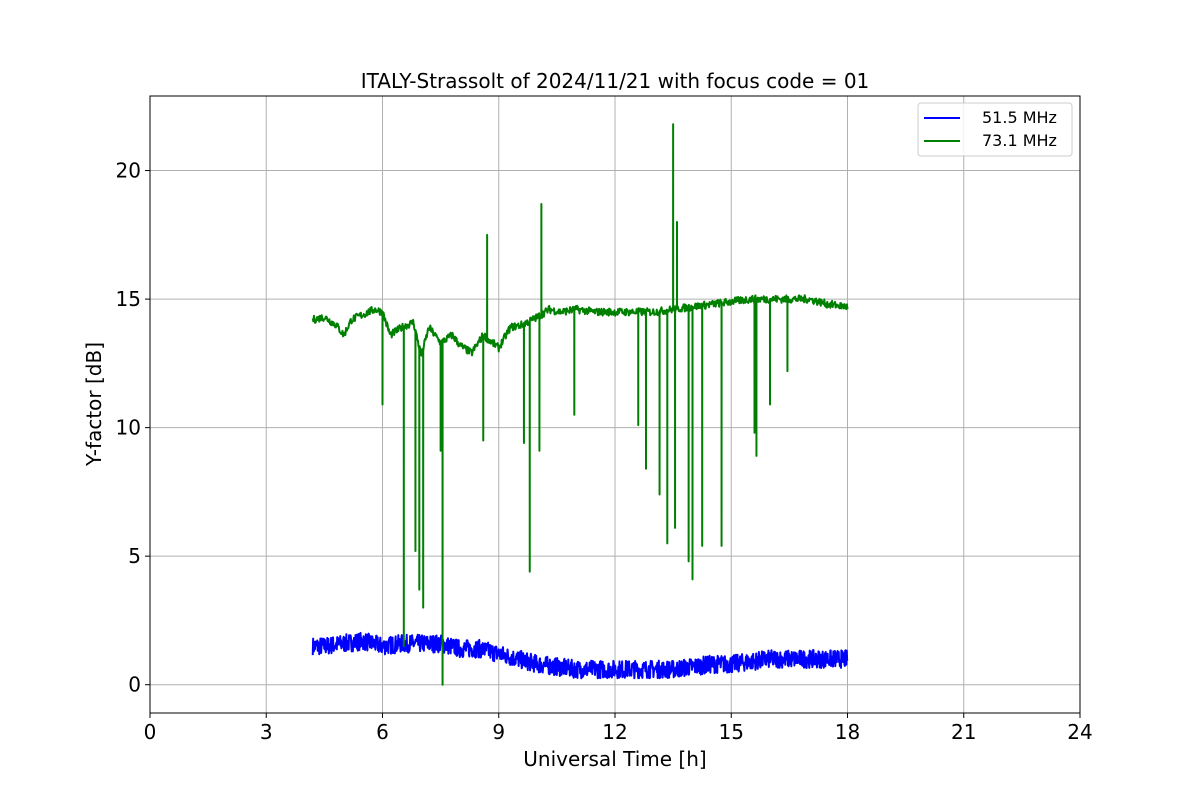 This screenshot has height=800, width=1200. Describe the element at coordinates (134, 556) in the screenshot. I see `y-tick-label: 5` at that location.